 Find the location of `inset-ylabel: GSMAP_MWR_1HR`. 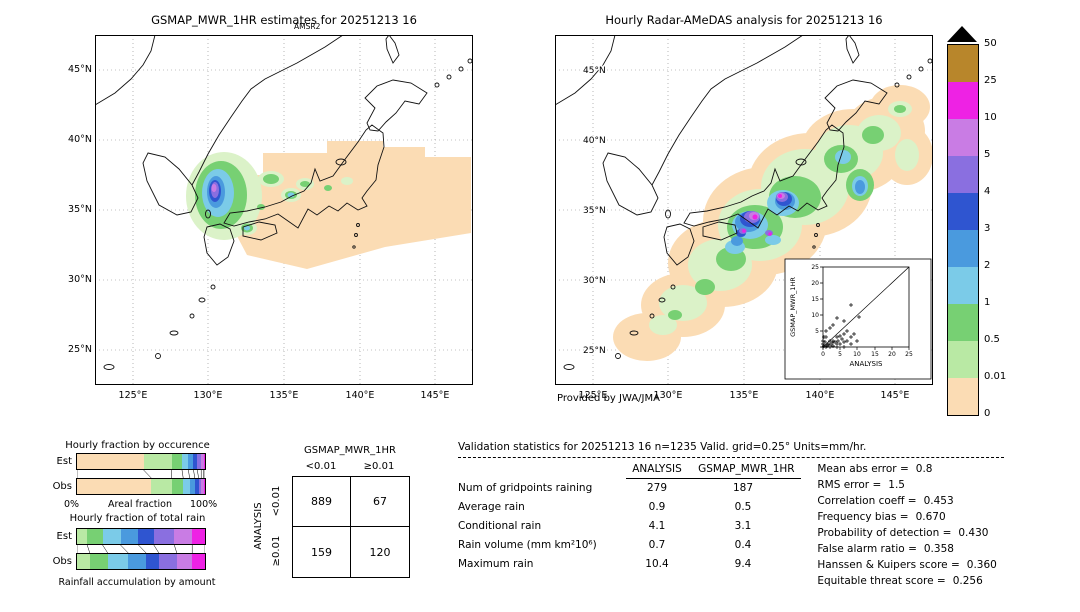

inset-ylabel: GSMAP_MWR_1HR is located at coordinates (793, 307).